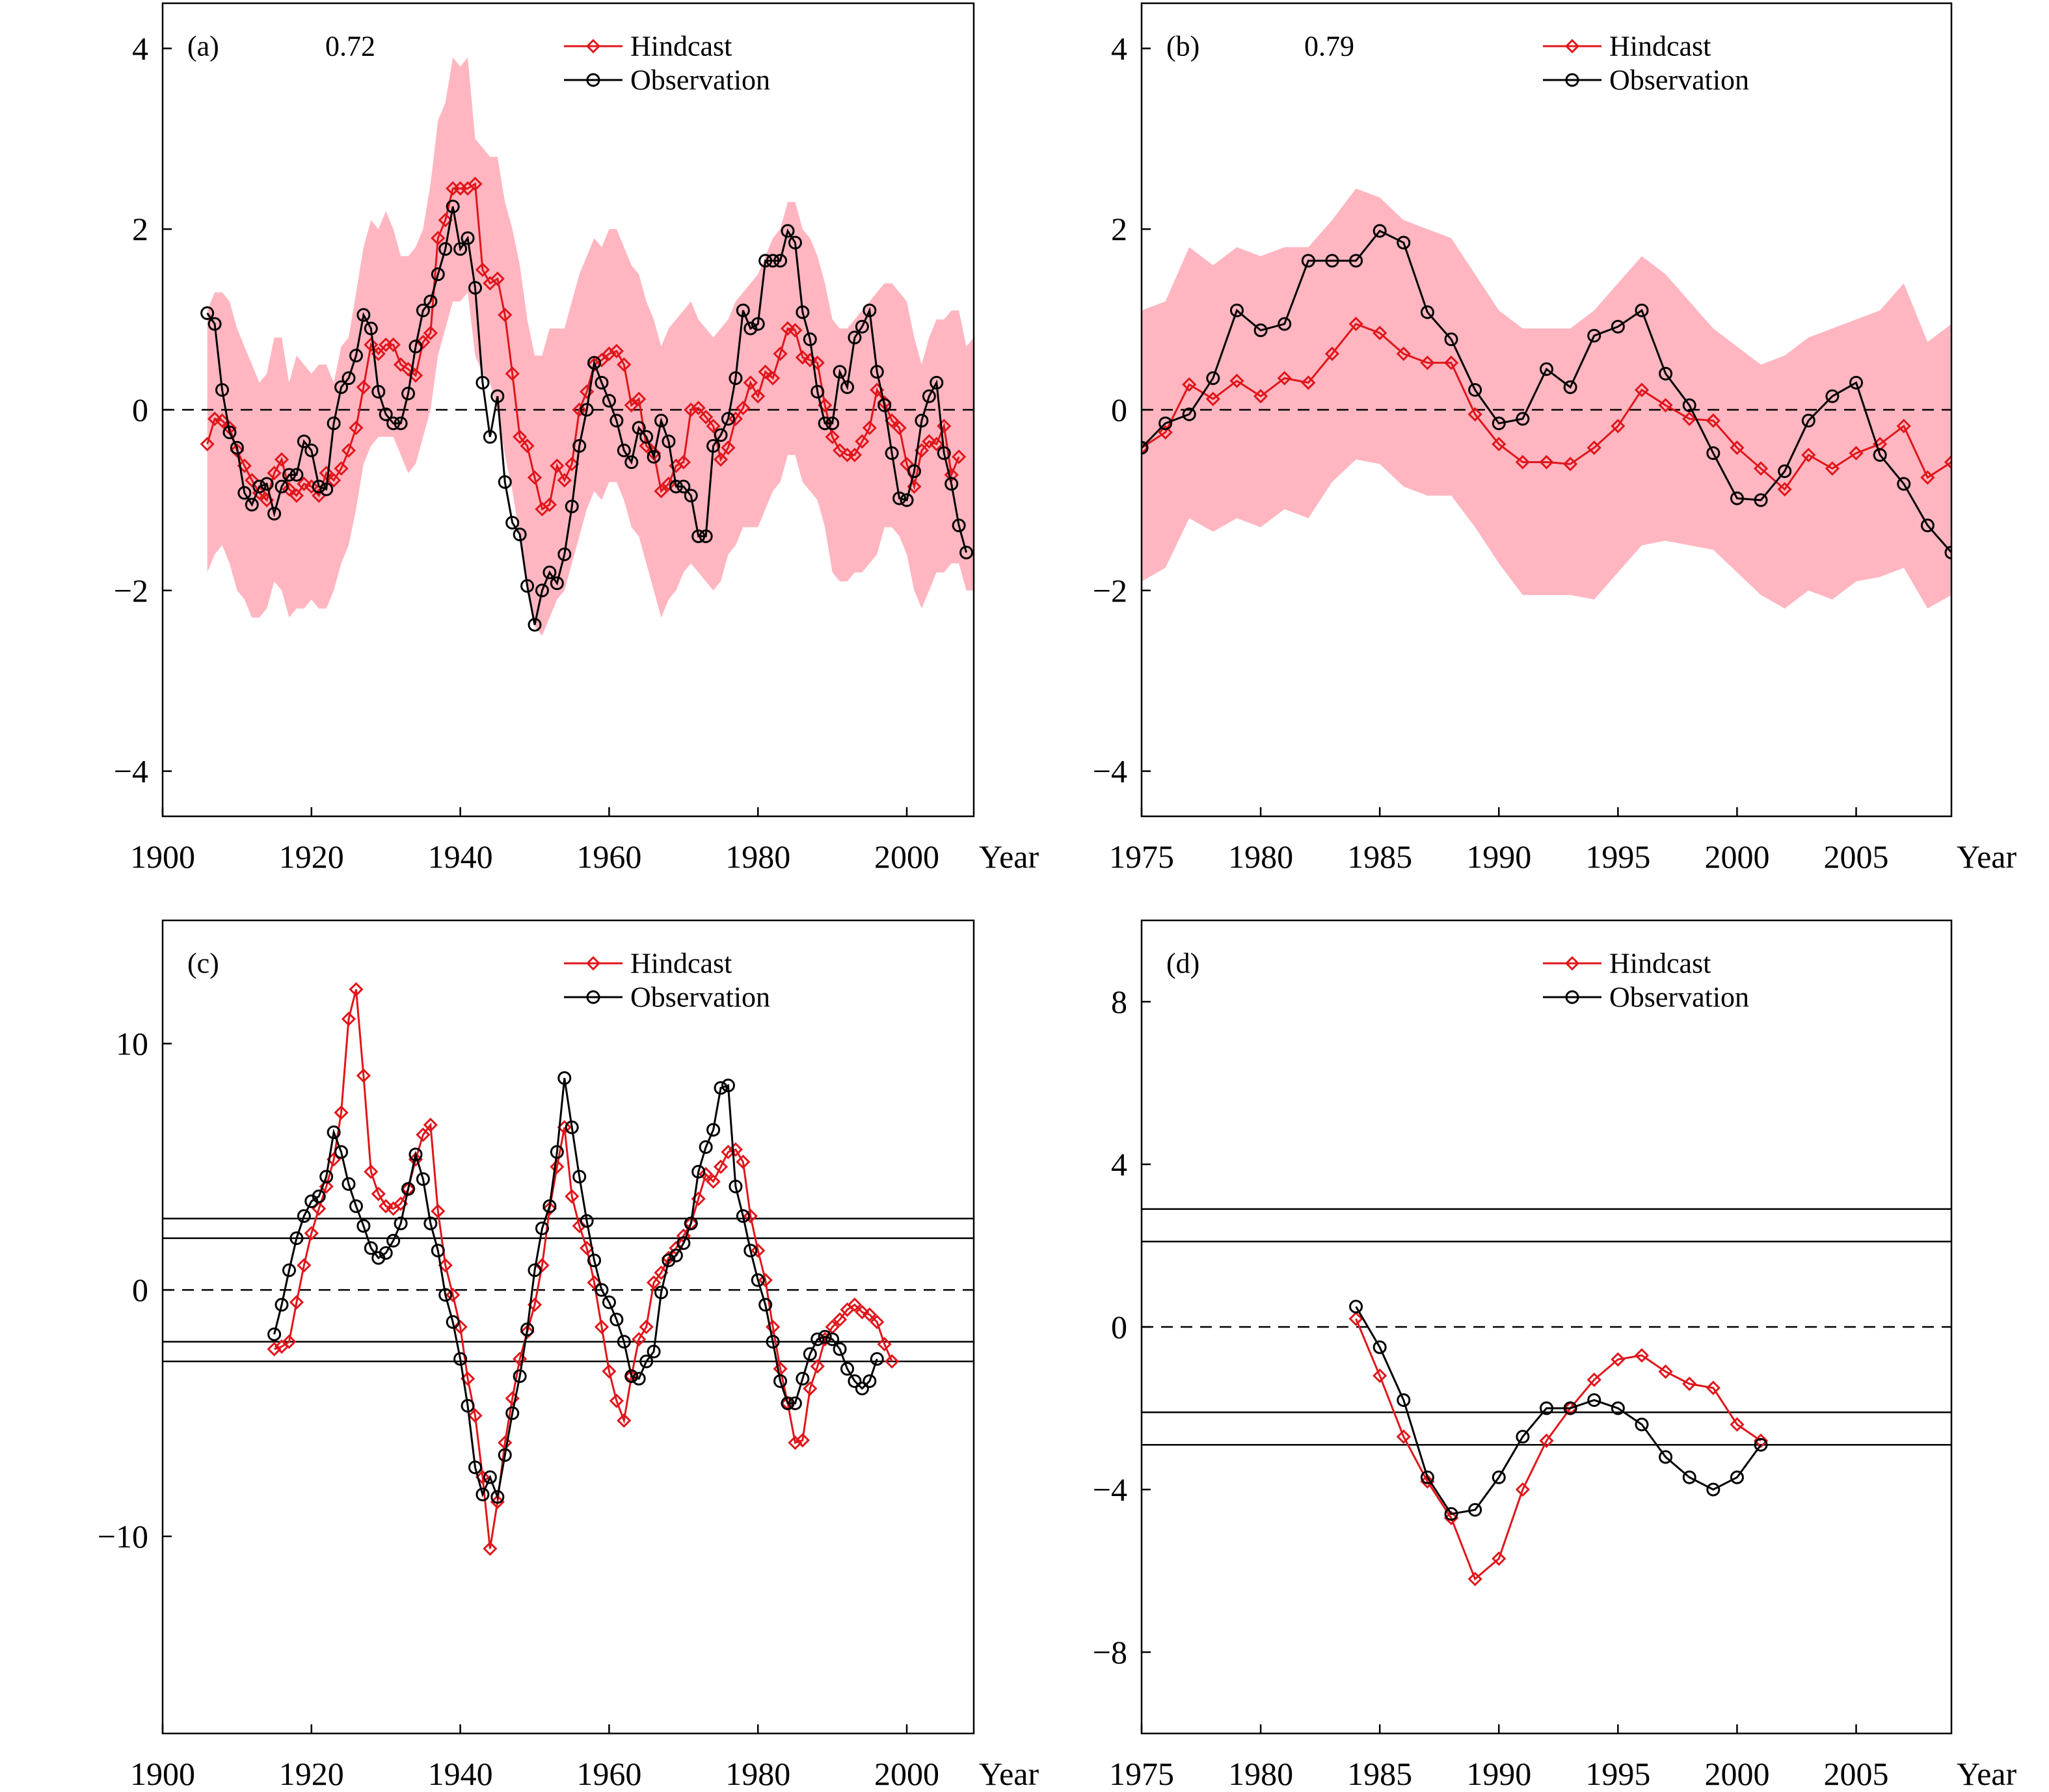  I want to click on y-tick-label: 4, so click(1119, 48).